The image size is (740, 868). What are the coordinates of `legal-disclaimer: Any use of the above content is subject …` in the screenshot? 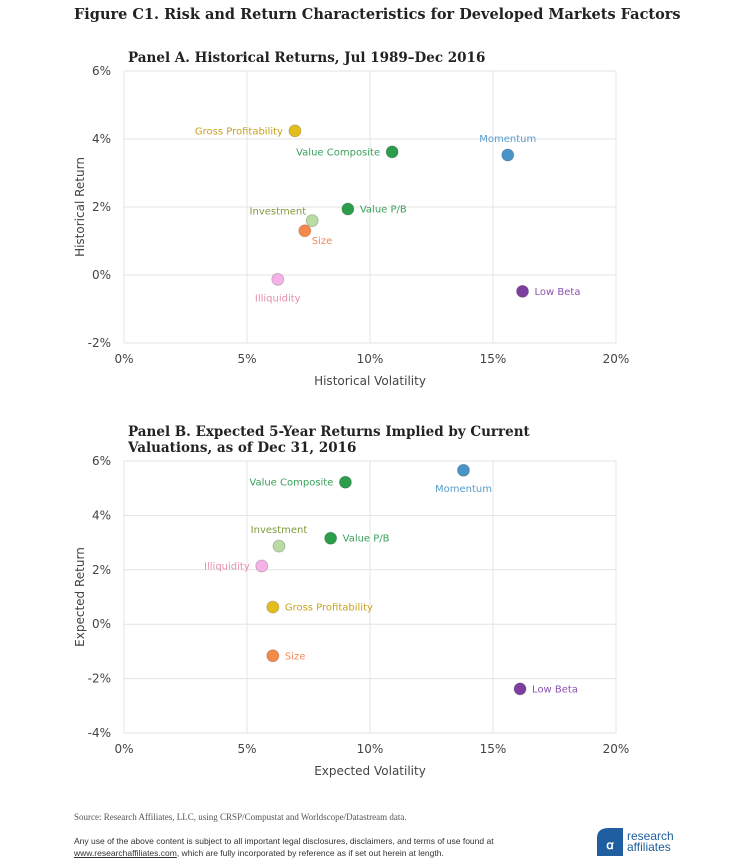 It's located at (284, 847).